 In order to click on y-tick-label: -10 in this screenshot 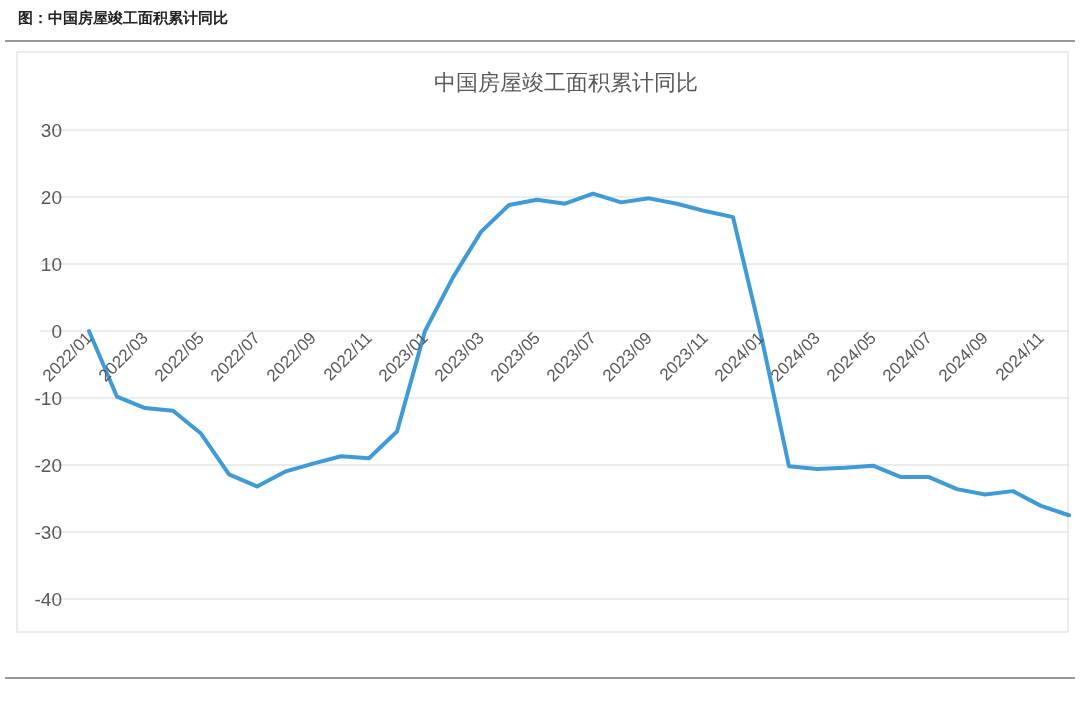, I will do `click(48, 398)`.